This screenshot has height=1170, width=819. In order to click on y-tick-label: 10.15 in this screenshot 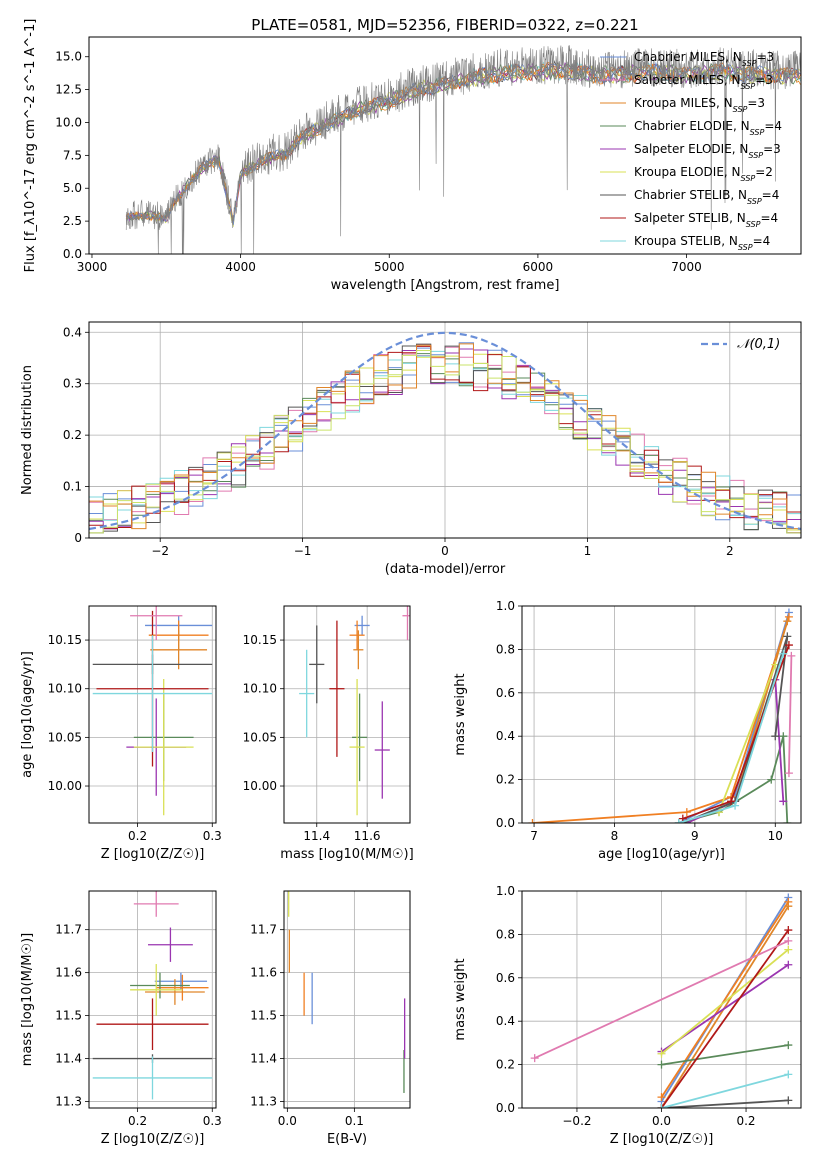, I will do `click(65, 640)`.